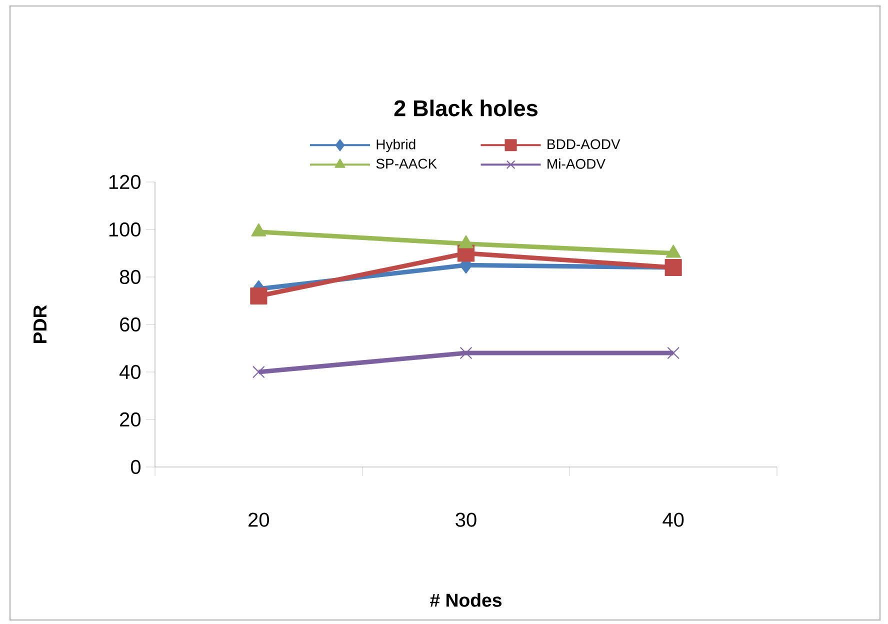 The height and width of the screenshot is (624, 888). I want to click on y-tick-label: 20, so click(130, 419).